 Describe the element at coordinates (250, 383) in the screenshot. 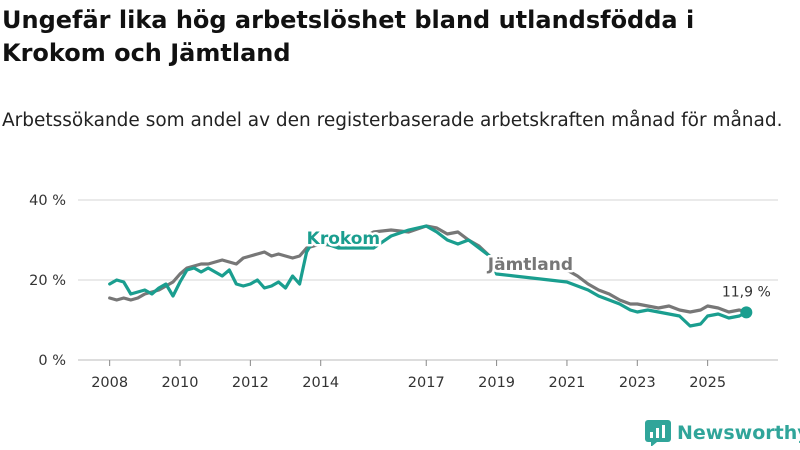

I see `x-tick-label: 2012` at that location.